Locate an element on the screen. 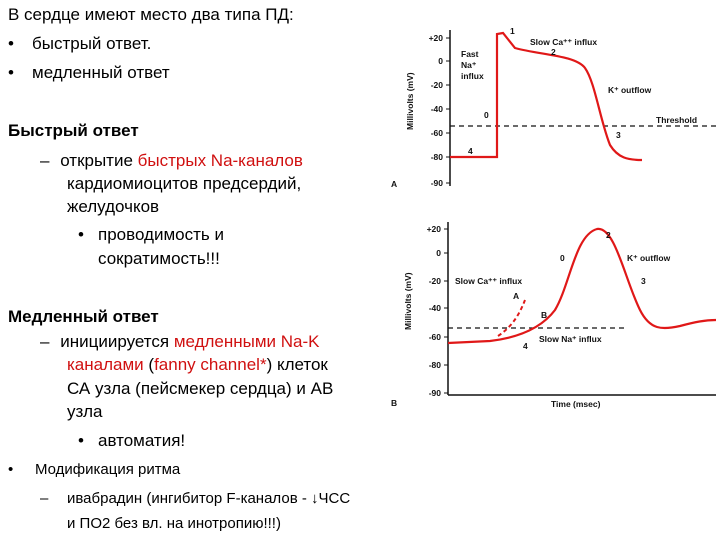  text: инициируется is located at coordinates (114, 341).